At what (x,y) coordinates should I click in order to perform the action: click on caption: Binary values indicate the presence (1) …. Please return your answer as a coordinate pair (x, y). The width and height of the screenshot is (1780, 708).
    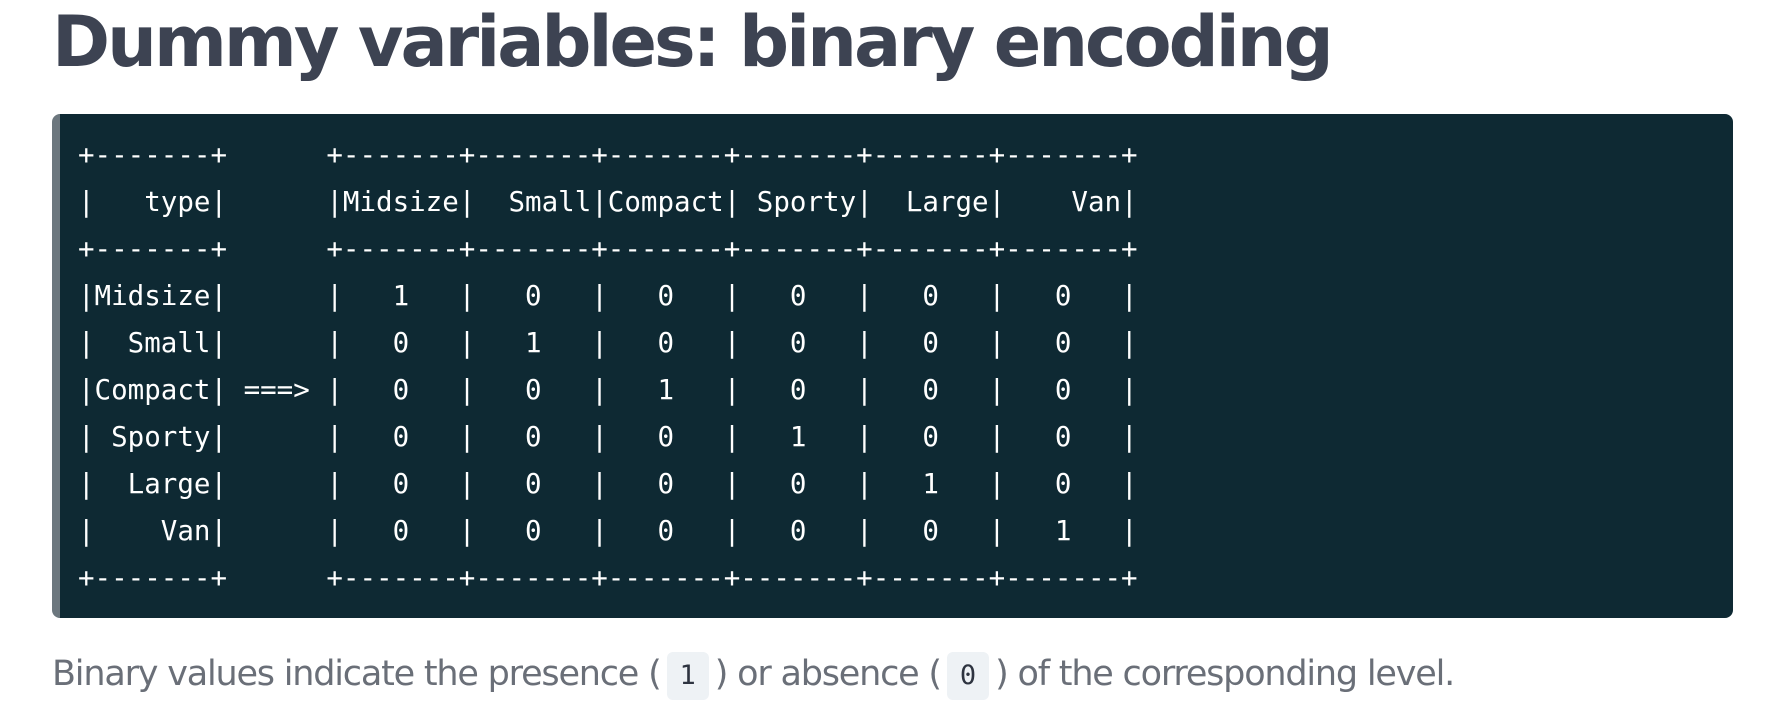
    Looking at the image, I should click on (753, 674).